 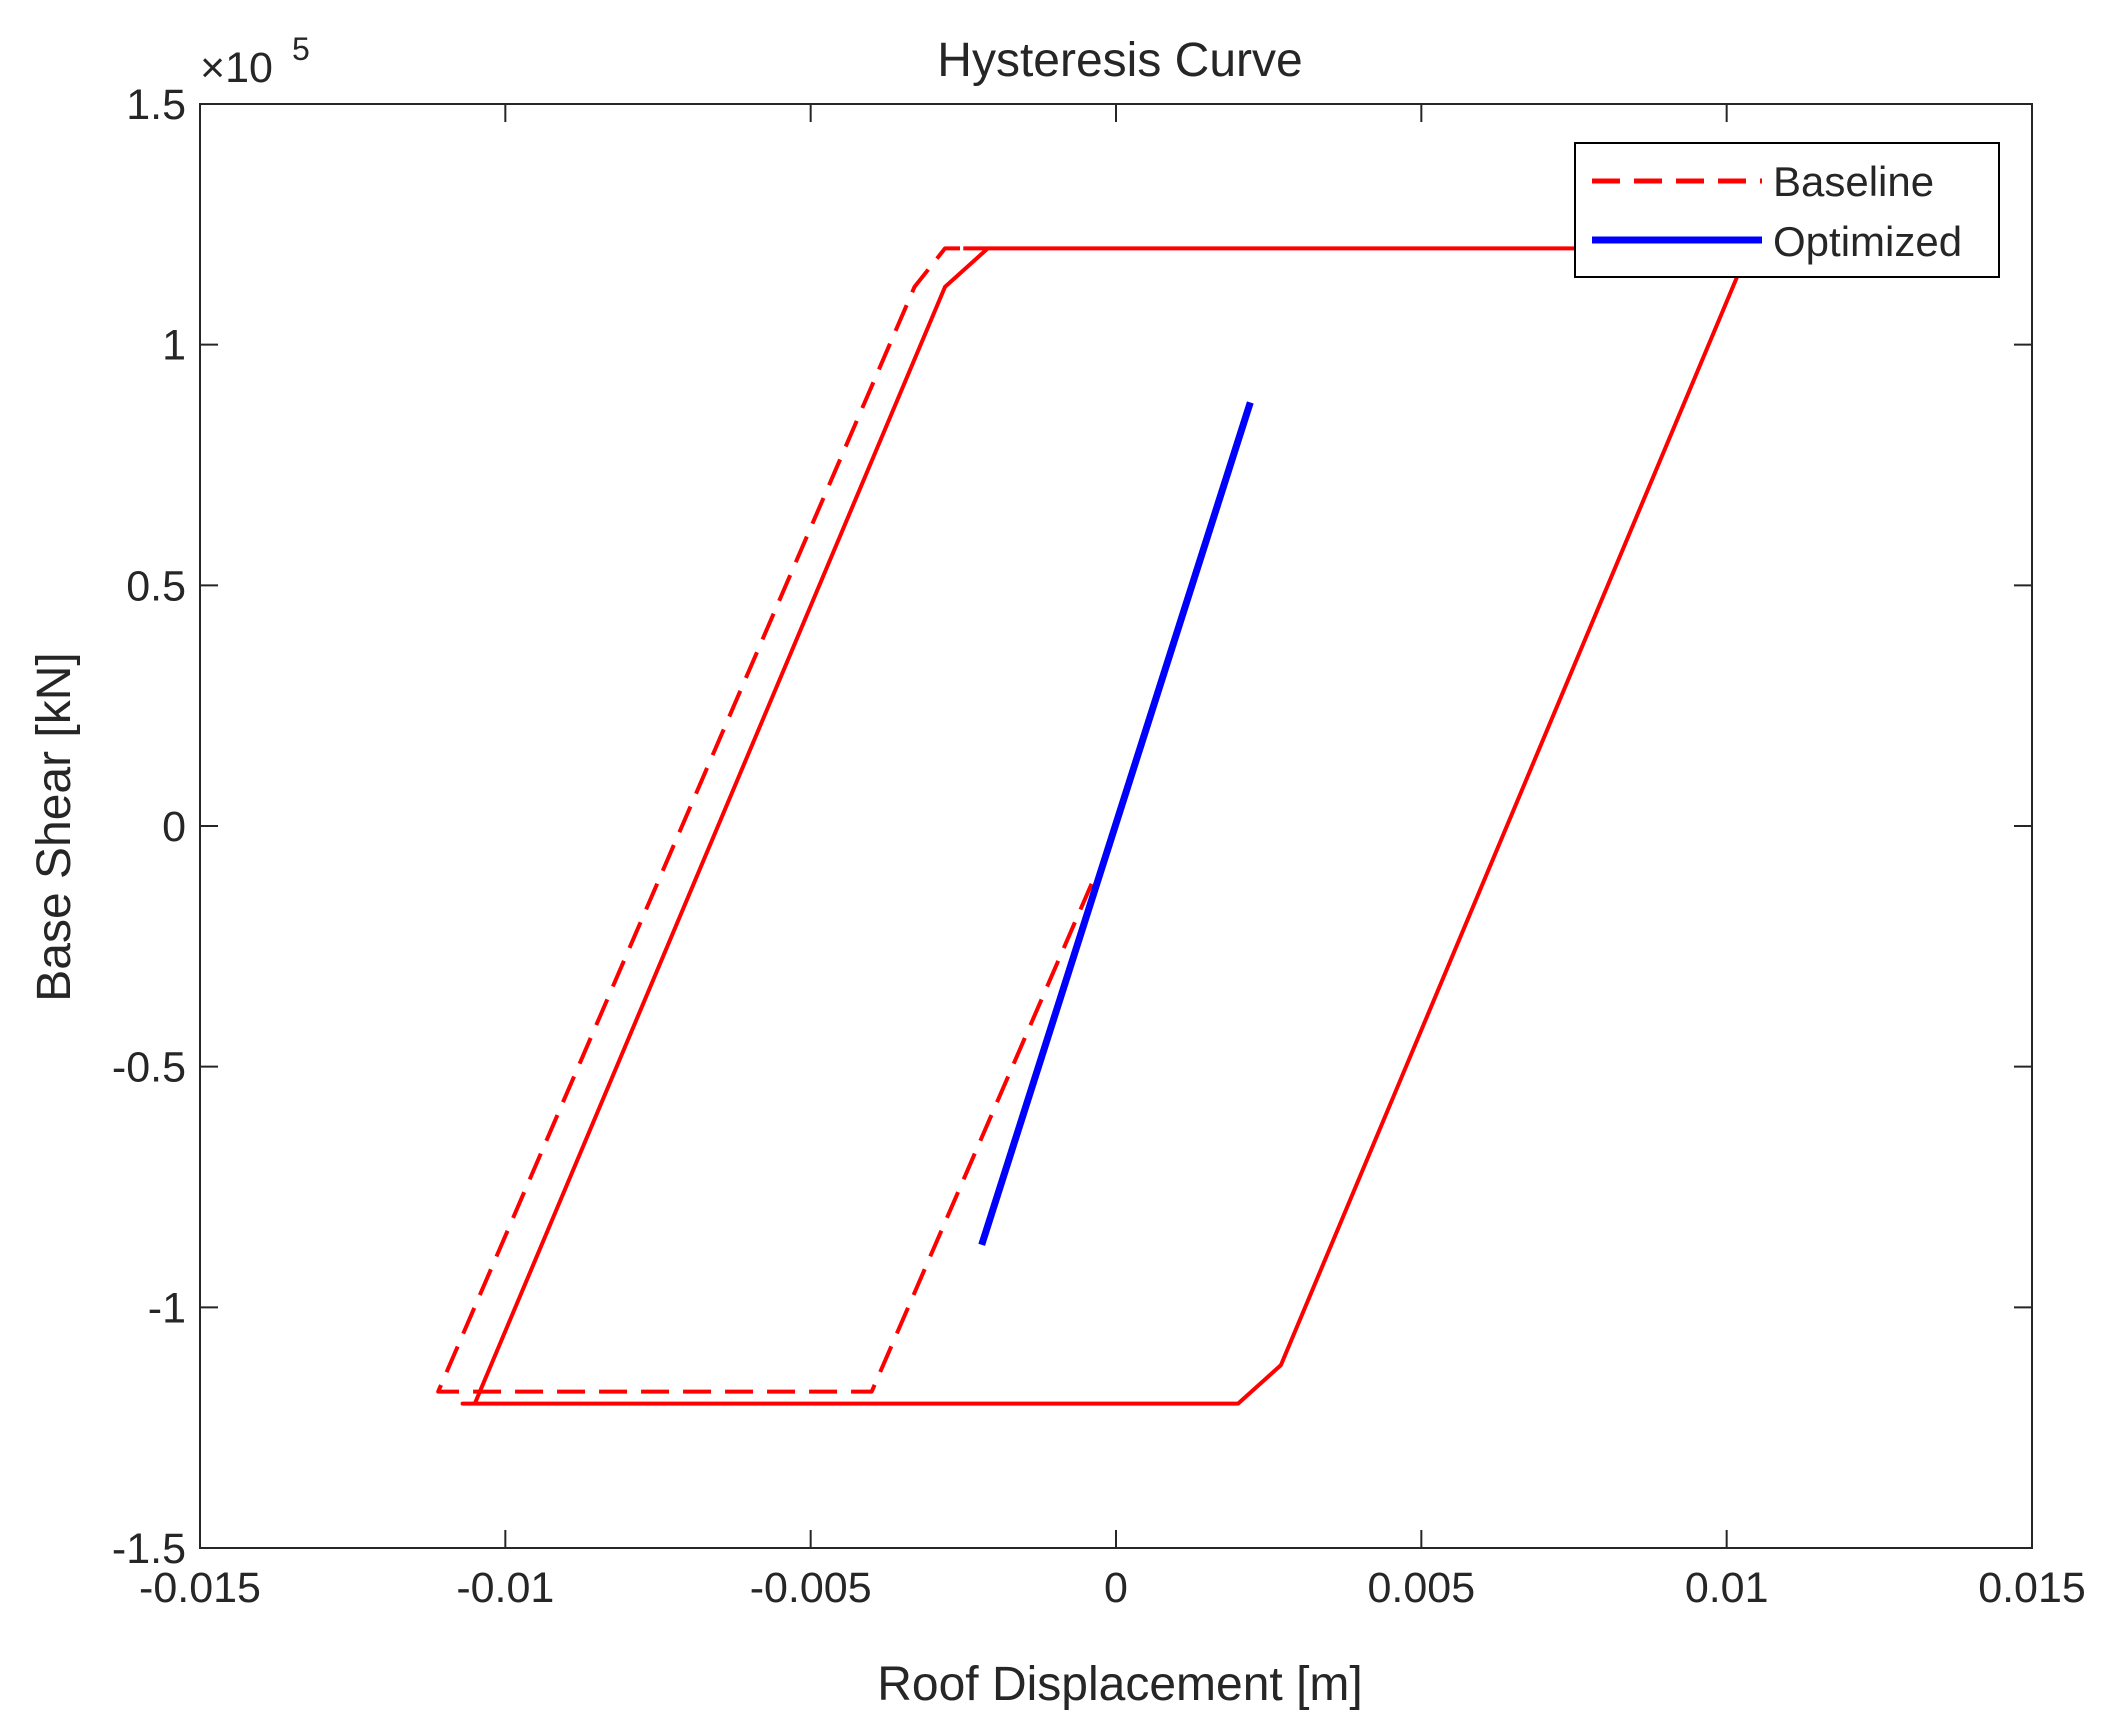 What do you see at coordinates (811, 1588) in the screenshot?
I see `x-tick-label: -0.005` at bounding box center [811, 1588].